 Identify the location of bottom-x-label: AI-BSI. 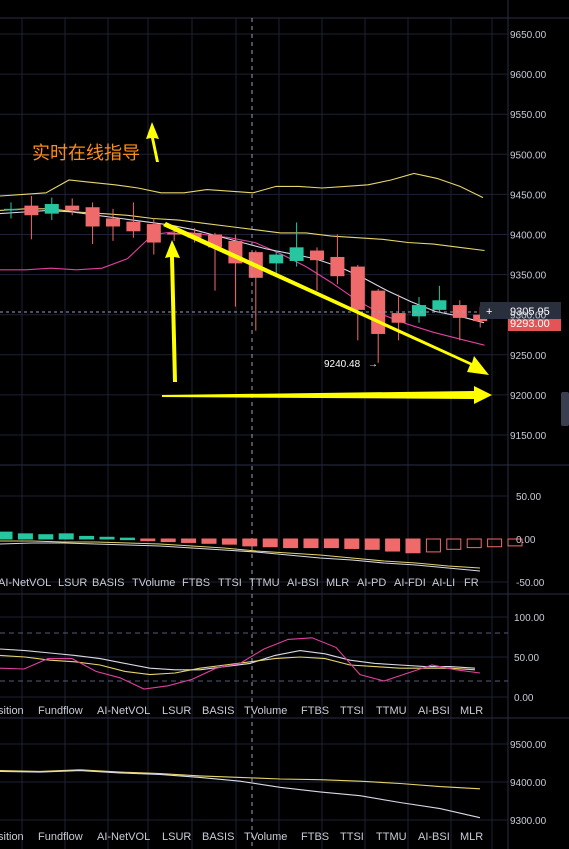
(434, 837).